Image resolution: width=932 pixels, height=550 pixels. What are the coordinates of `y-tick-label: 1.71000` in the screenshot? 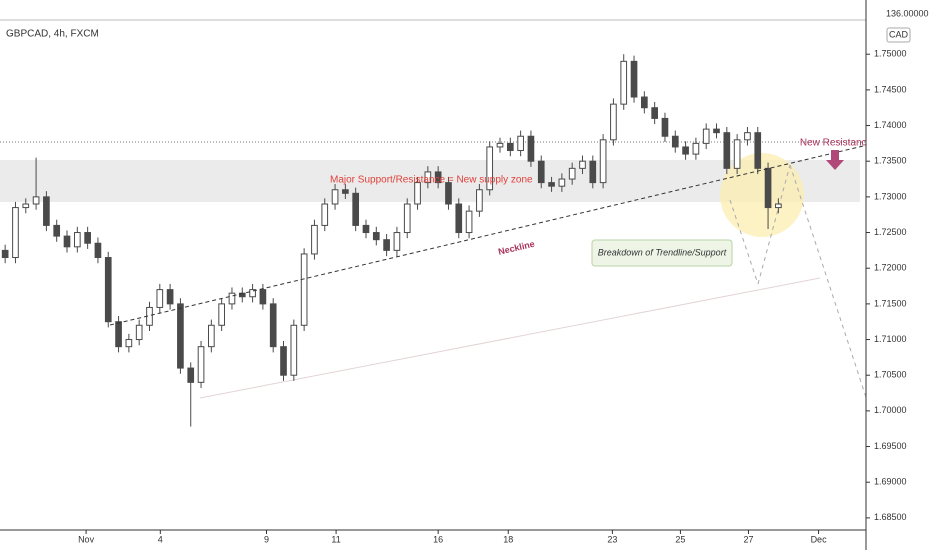 It's located at (890, 339).